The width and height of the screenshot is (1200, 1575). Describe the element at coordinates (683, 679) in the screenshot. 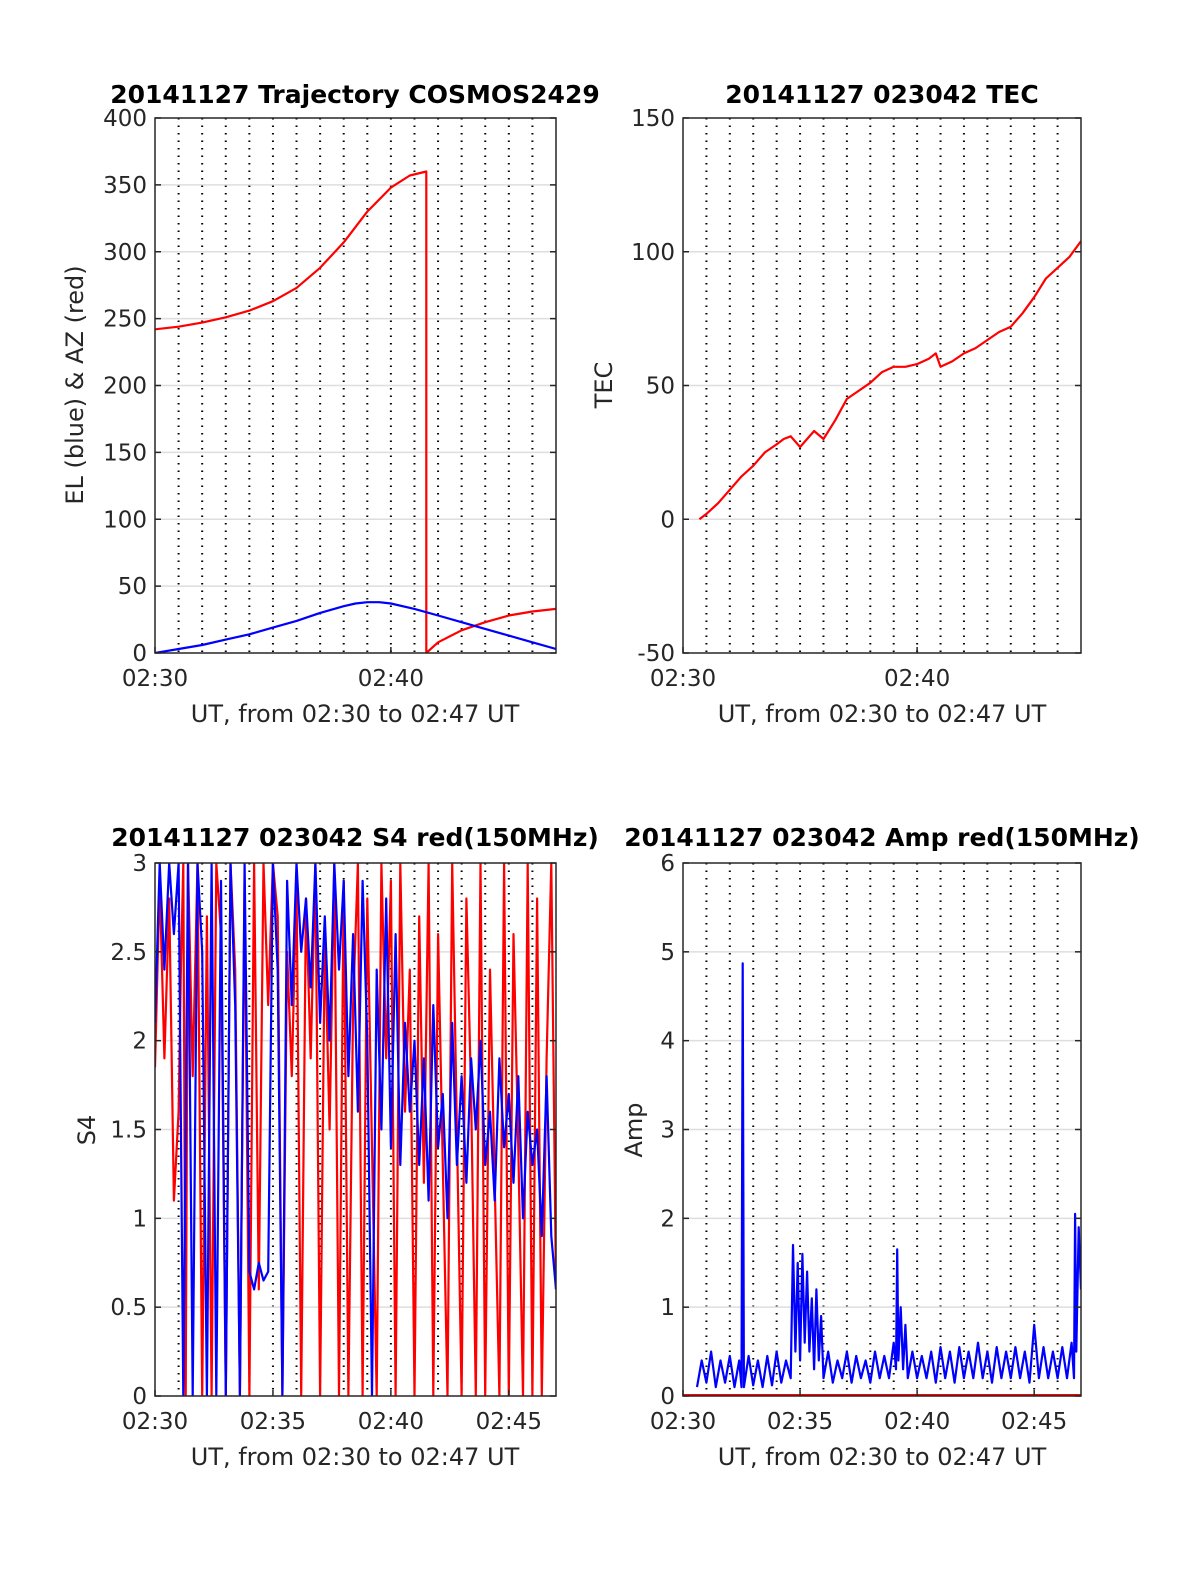

I see `chart1-xtick-label: 02:30` at that location.